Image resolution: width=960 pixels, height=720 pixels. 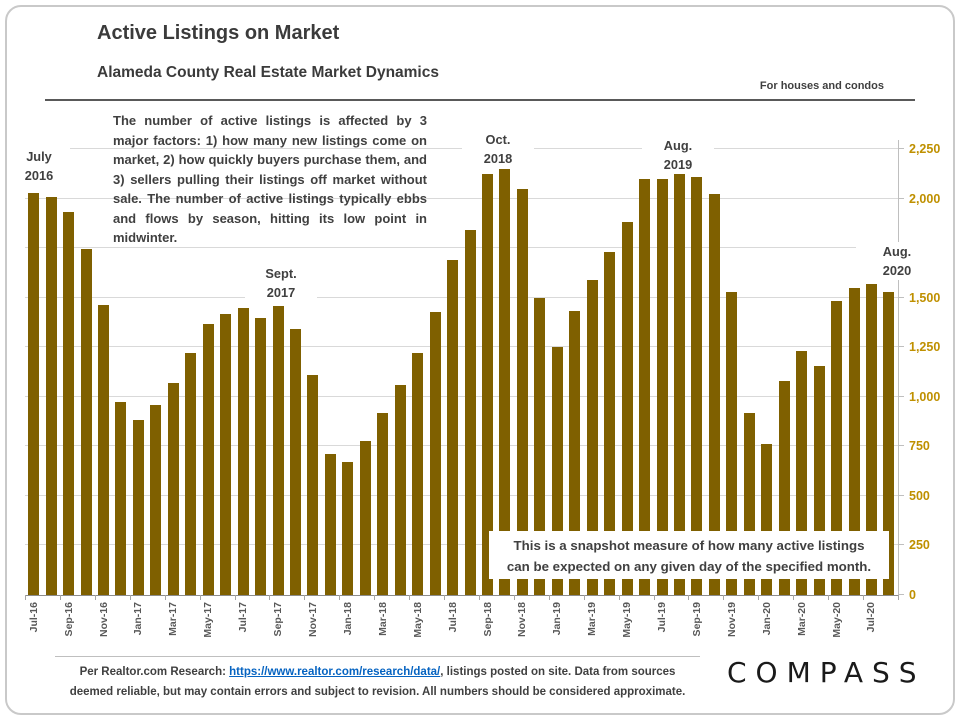 I want to click on x-slot: May-18, so click(x=417, y=629).